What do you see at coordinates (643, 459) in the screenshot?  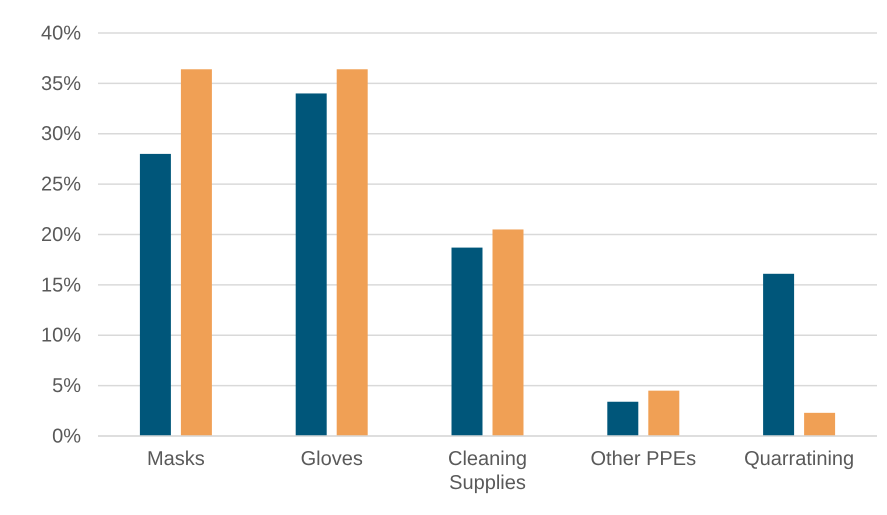 I see `x-tick-label: Other PPEs` at bounding box center [643, 459].